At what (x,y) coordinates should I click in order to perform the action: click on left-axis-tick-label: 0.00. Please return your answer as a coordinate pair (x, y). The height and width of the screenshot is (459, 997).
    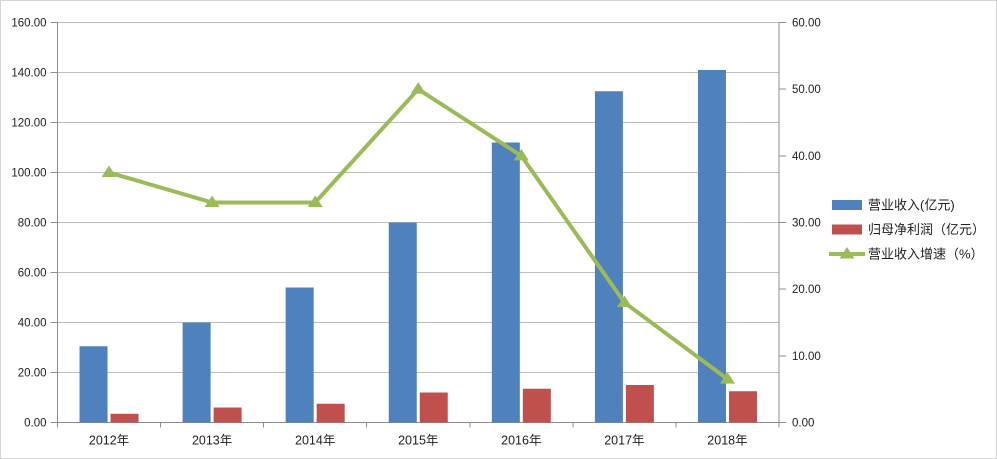
    Looking at the image, I should click on (35, 424).